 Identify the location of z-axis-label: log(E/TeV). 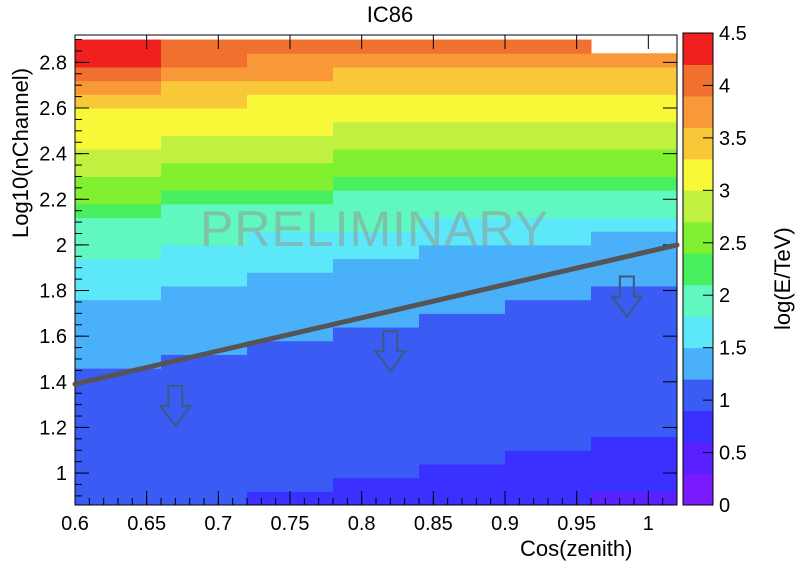
(782, 278).